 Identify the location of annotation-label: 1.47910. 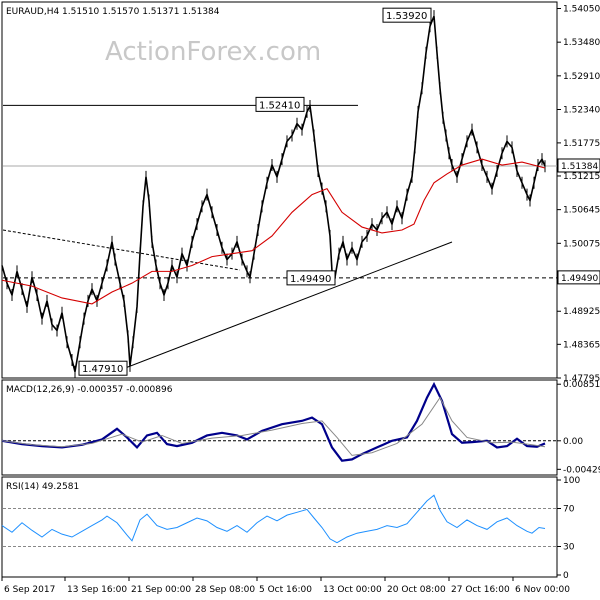
(102, 369).